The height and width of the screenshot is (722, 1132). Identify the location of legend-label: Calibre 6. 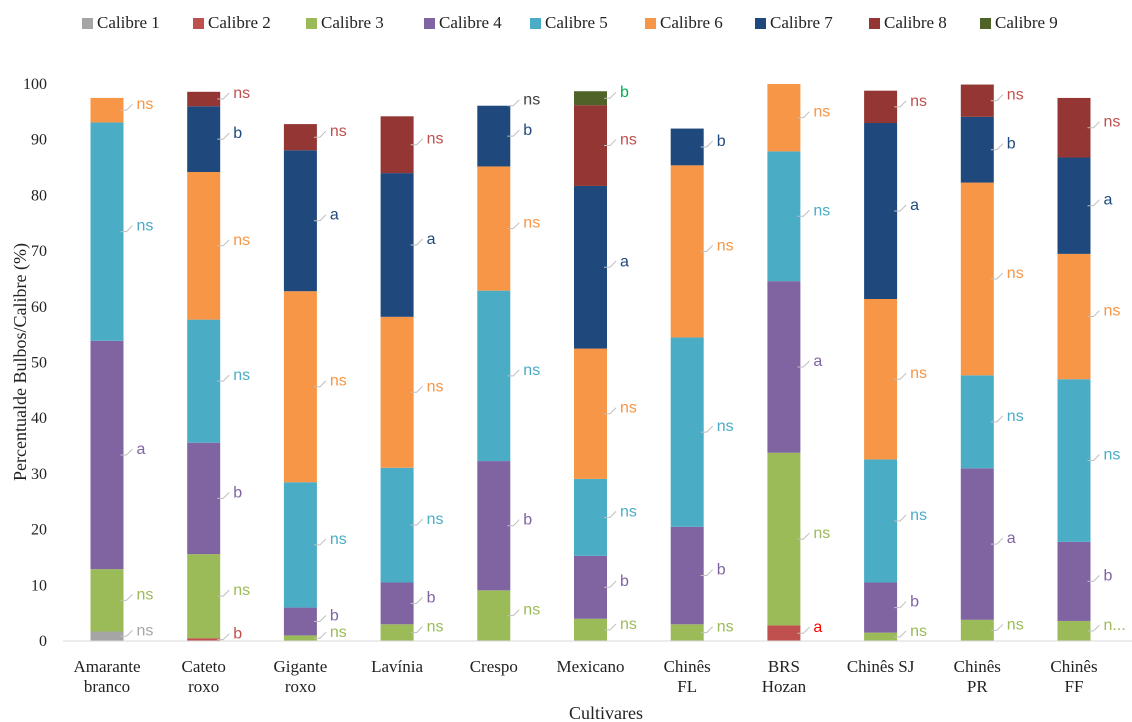
(691, 22).